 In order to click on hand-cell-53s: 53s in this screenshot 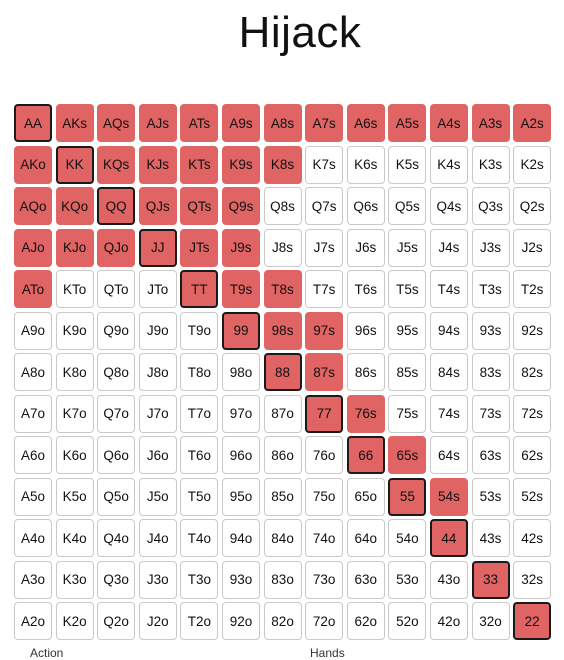, I will do `click(490, 496)`.